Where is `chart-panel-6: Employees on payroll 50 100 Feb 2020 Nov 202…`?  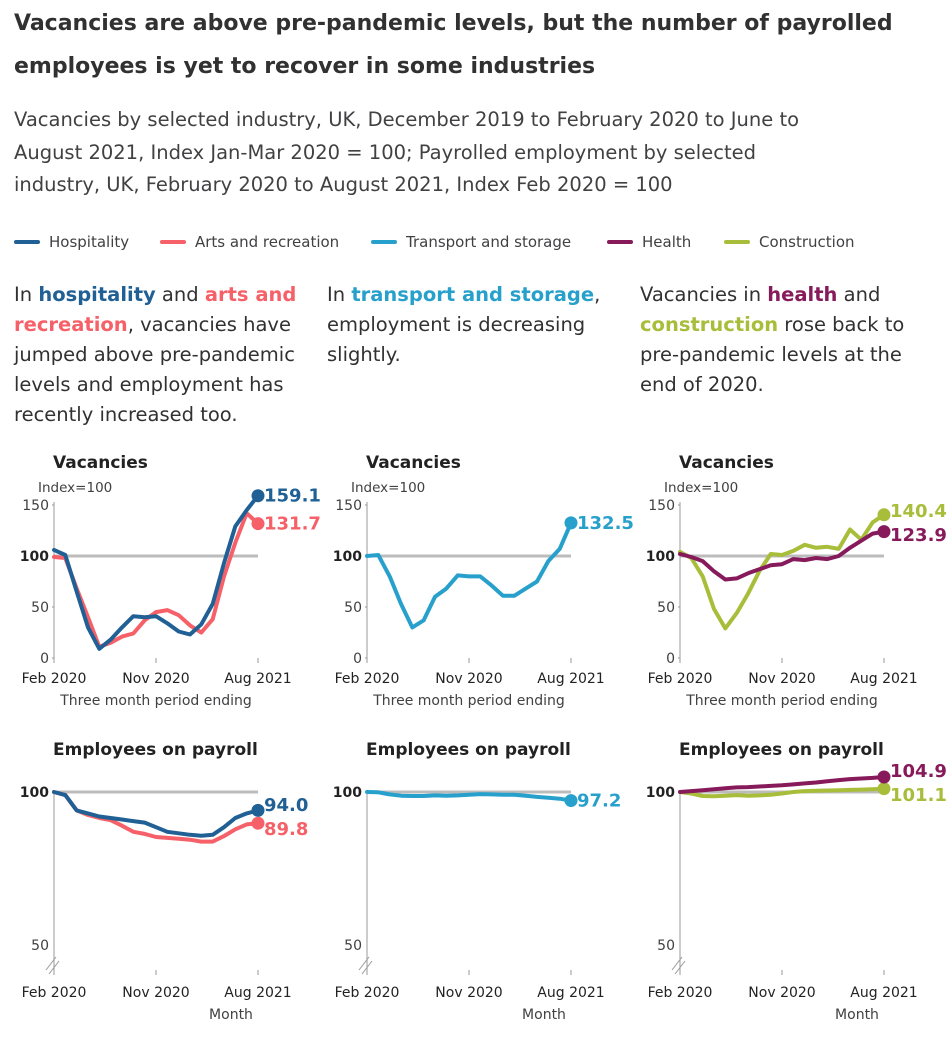
chart-panel-6: Employees on payroll 50 100 Feb 2020 Nov 202… is located at coordinates (796, 881).